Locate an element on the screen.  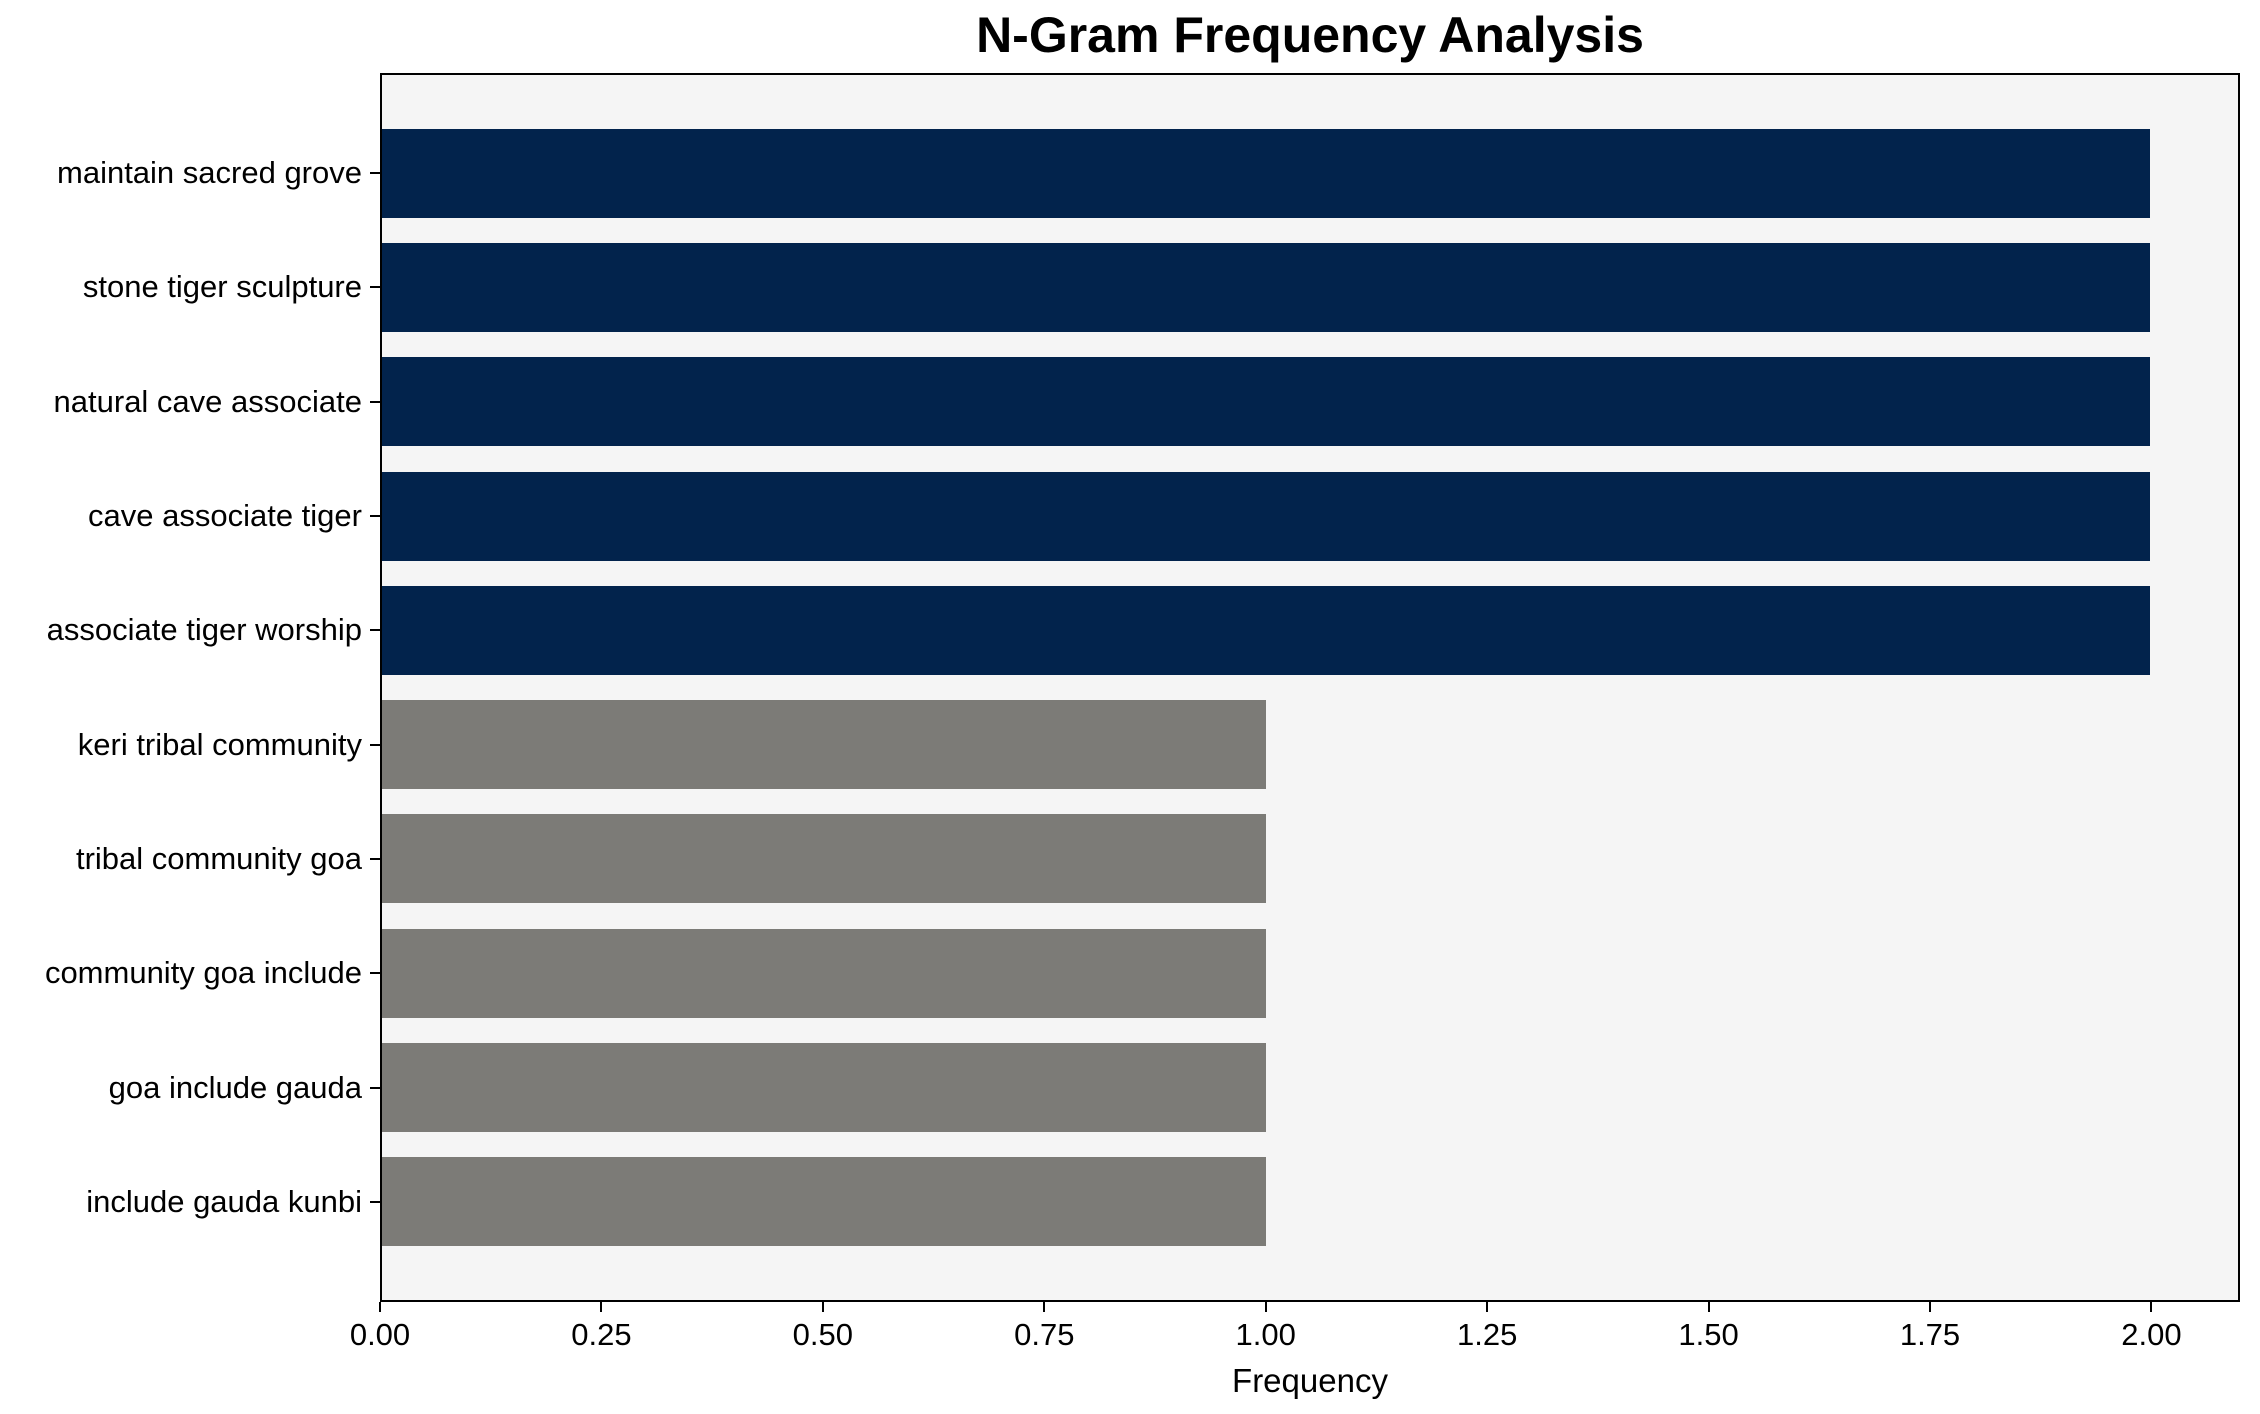
chart-title: N-Gram Frequency Analysis is located at coordinates (1310, 35).